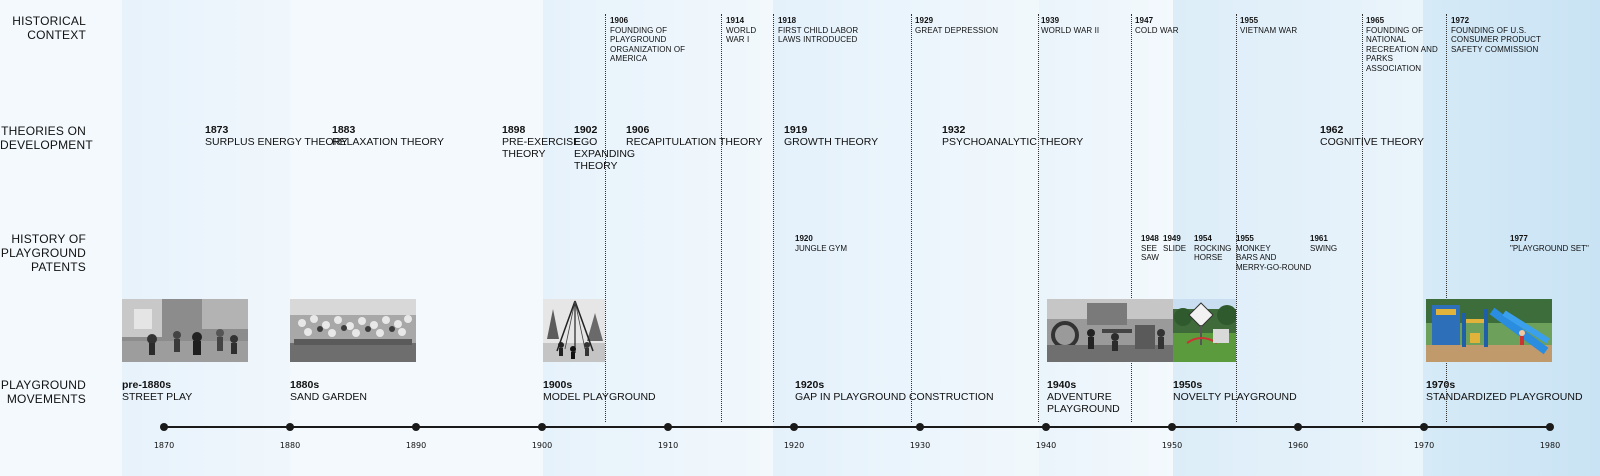  What do you see at coordinates (1249, 20) in the screenshot?
I see `history-year: 1955` at bounding box center [1249, 20].